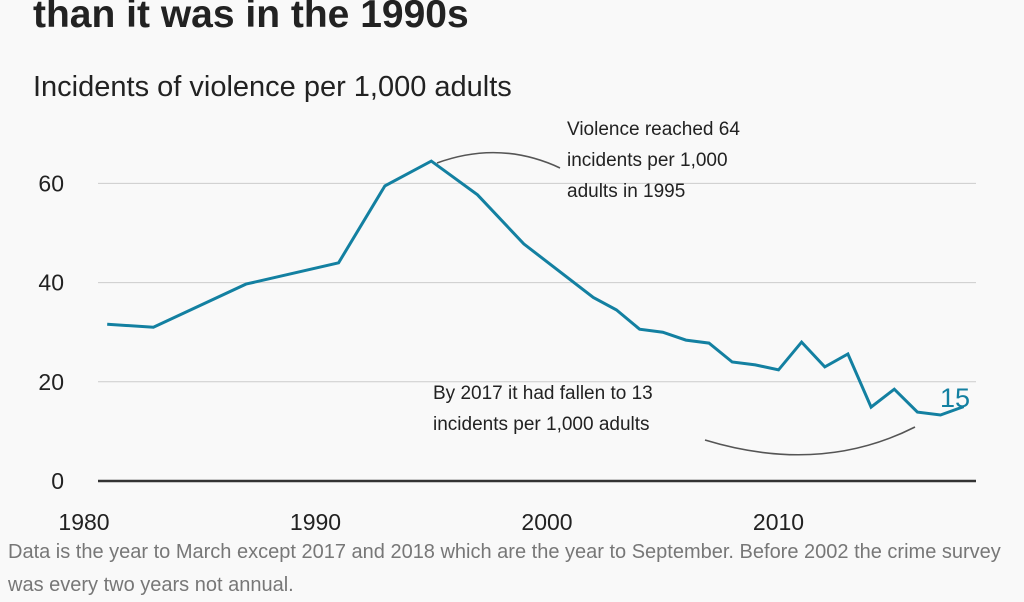  I want to click on x-tick-label: 2010, so click(778, 522).